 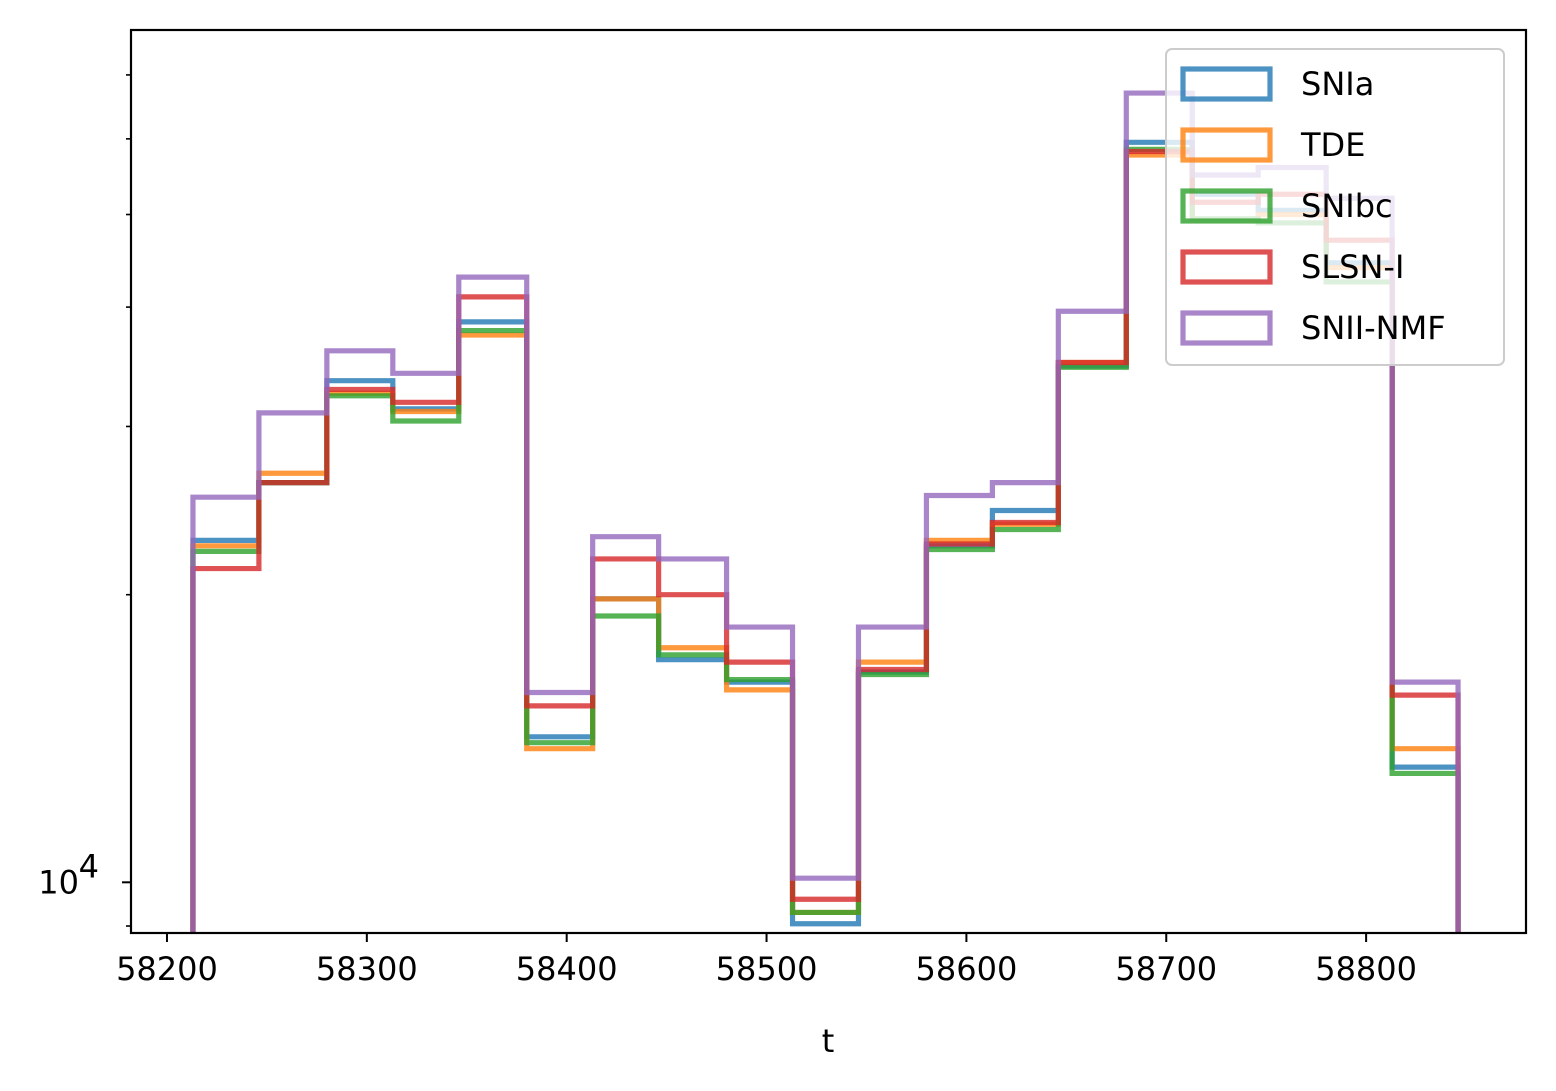 What do you see at coordinates (367, 969) in the screenshot?
I see `x-tick-label: 58300` at bounding box center [367, 969].